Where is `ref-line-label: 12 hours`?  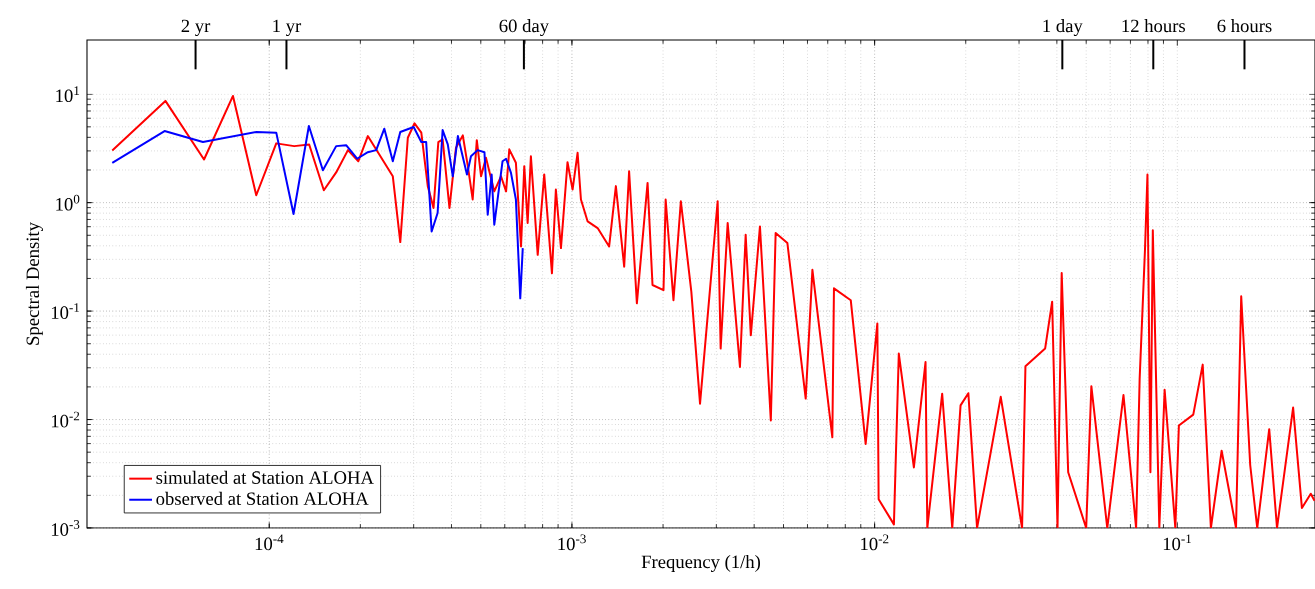 ref-line-label: 12 hours is located at coordinates (1153, 26).